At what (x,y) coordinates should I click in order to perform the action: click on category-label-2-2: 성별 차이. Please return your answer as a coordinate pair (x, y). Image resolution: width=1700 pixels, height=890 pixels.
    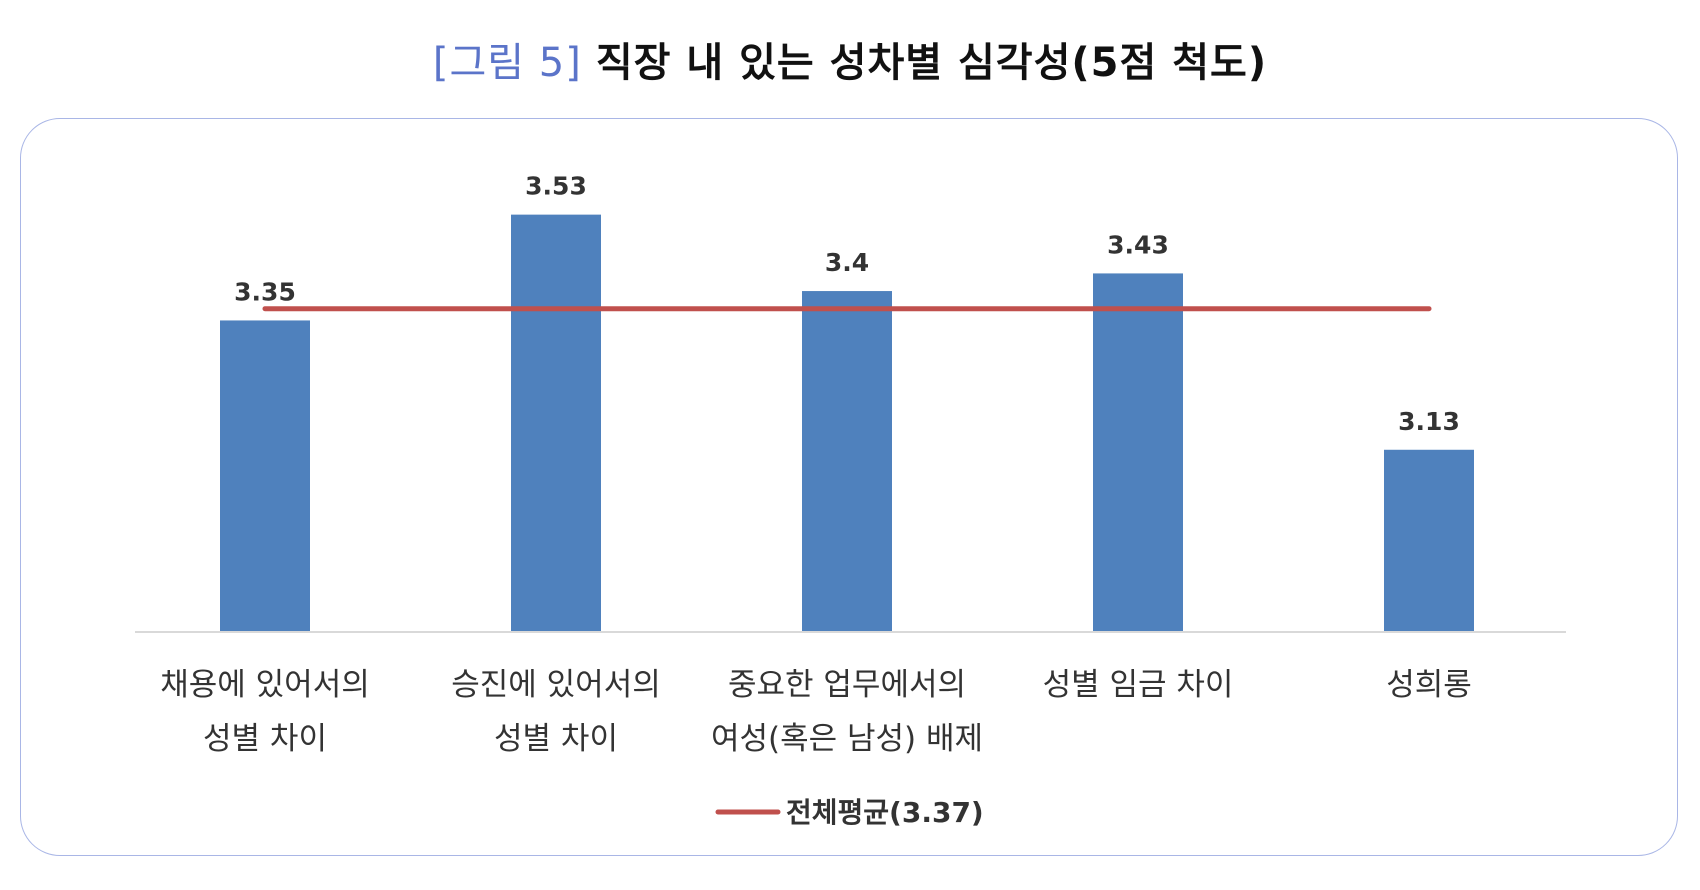
    Looking at the image, I should click on (556, 739).